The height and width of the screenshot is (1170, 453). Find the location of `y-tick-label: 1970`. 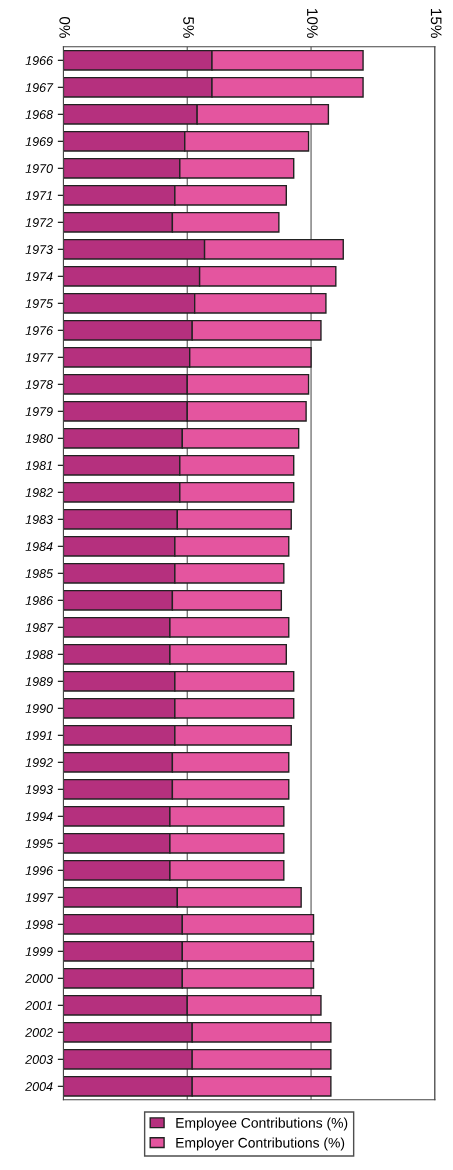

y-tick-label: 1970 is located at coordinates (39, 168).